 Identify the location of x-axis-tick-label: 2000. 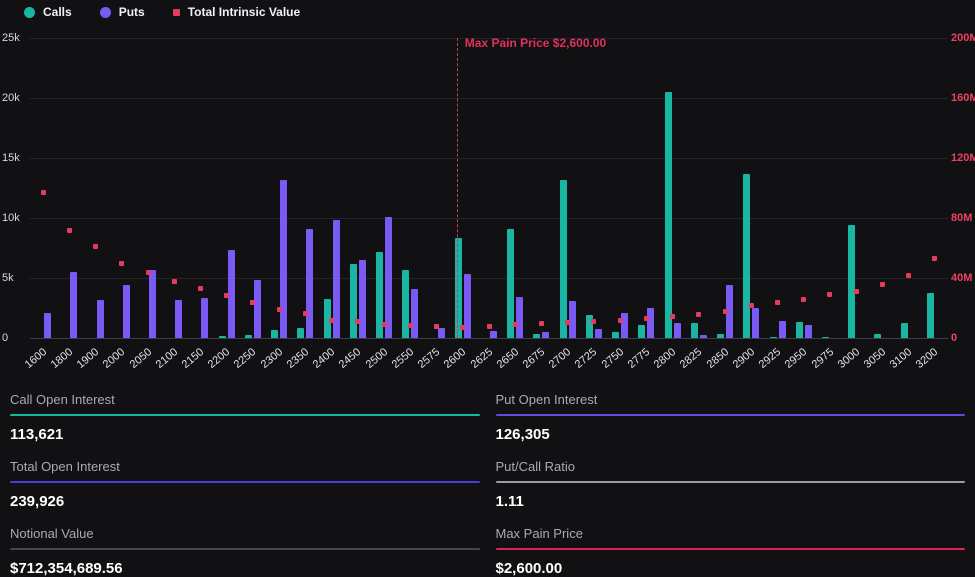
(114, 358).